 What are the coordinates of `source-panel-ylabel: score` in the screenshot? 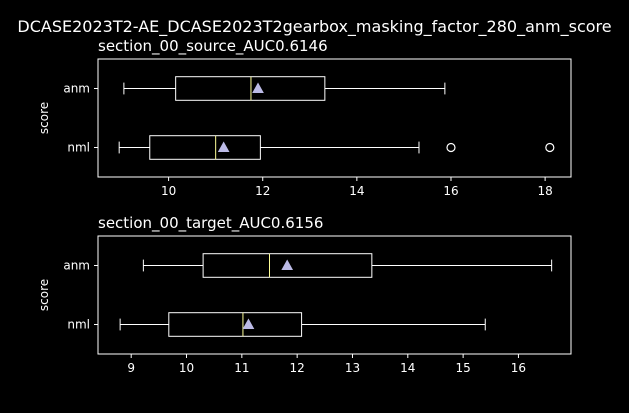 It's located at (44, 118).